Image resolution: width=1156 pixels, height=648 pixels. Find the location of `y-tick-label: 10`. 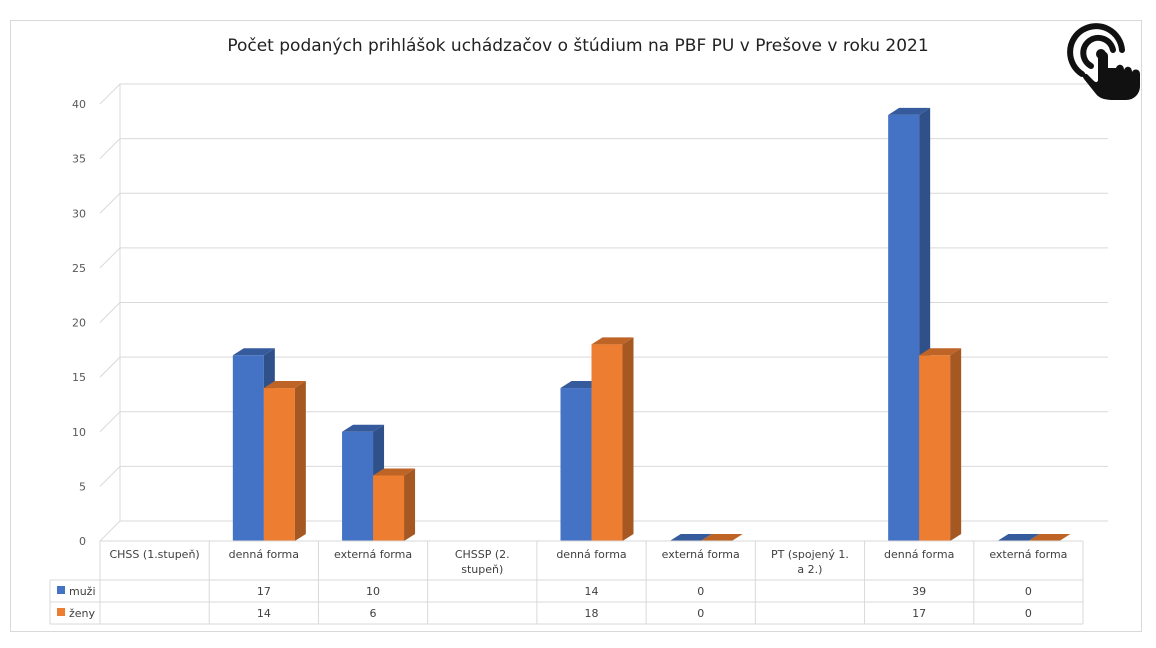

y-tick-label: 10 is located at coordinates (79, 432).